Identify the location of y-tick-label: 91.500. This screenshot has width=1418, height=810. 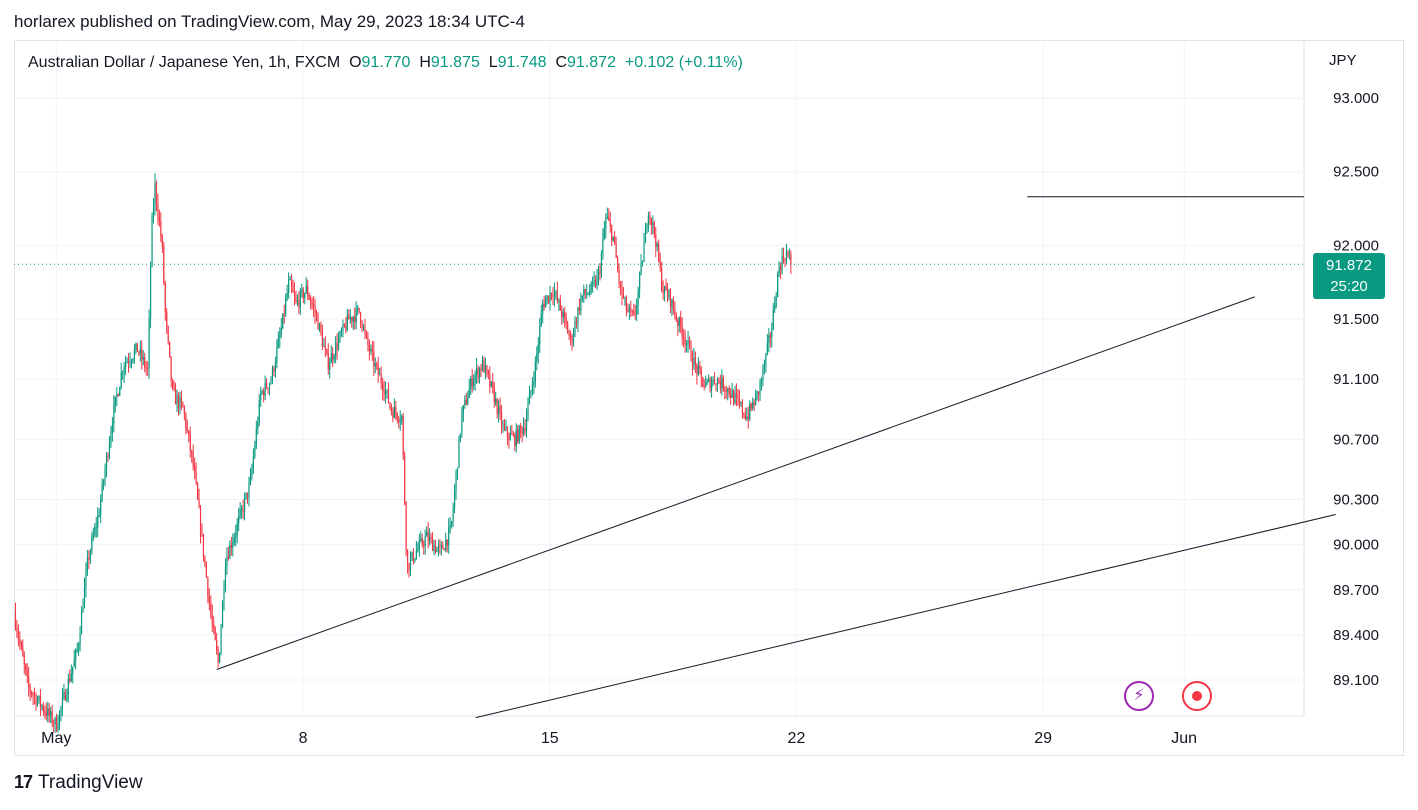
(1356, 319).